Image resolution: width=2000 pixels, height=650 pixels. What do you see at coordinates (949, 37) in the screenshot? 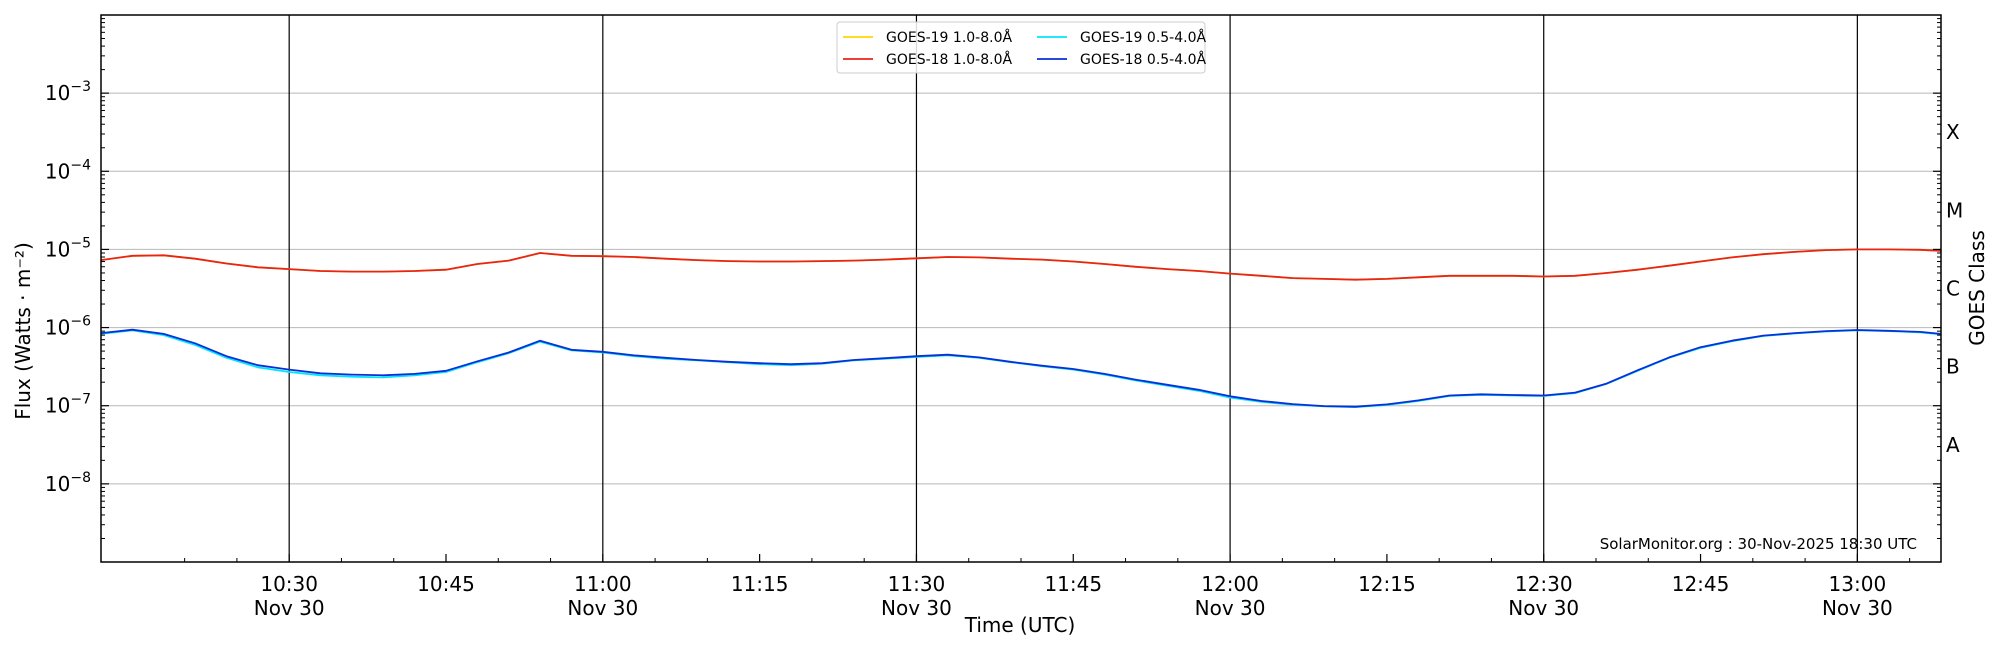
I see `legend-entry: GOES-19 1.0-8.0Å` at bounding box center [949, 37].